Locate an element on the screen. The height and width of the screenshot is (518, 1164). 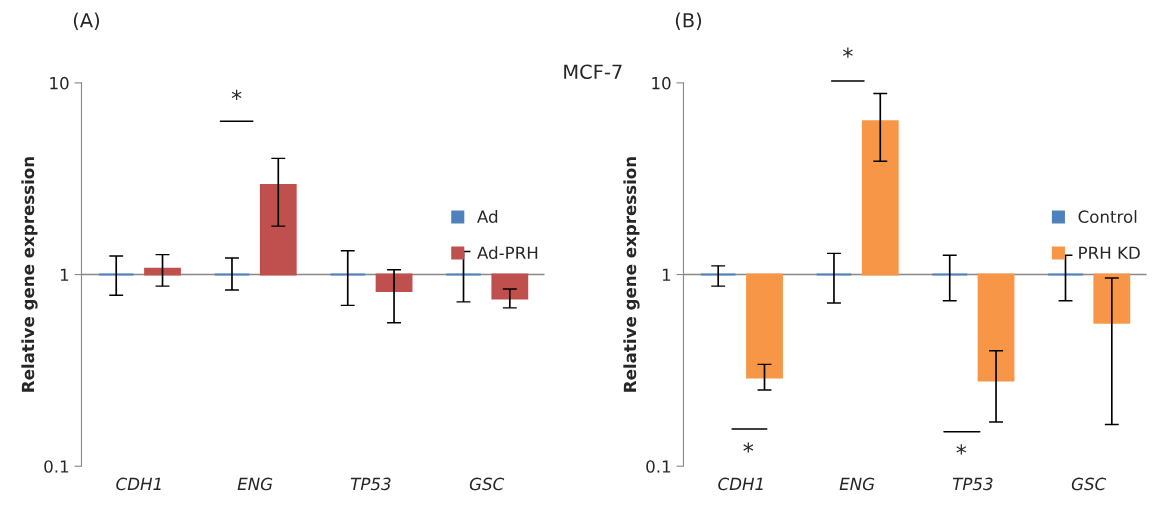
legend-label: Ad is located at coordinates (487, 216).